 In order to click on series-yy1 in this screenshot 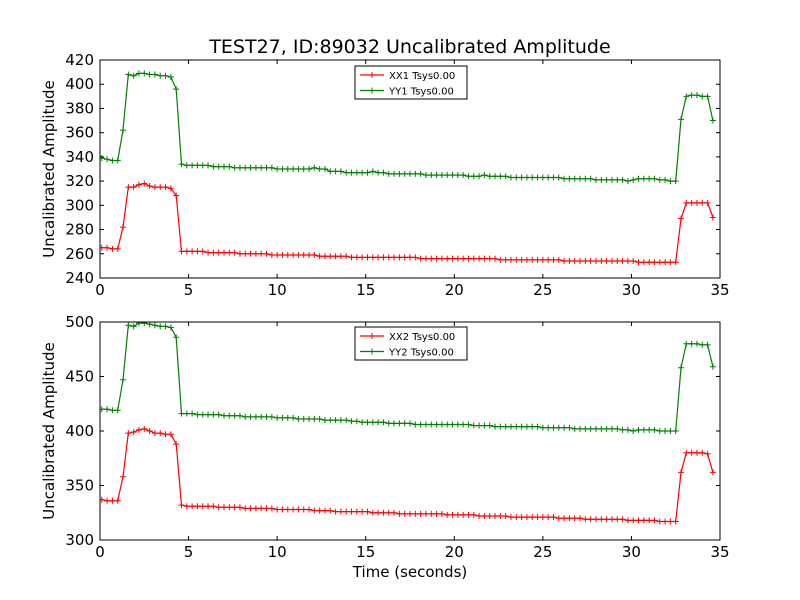, I will do `click(408, 127)`.